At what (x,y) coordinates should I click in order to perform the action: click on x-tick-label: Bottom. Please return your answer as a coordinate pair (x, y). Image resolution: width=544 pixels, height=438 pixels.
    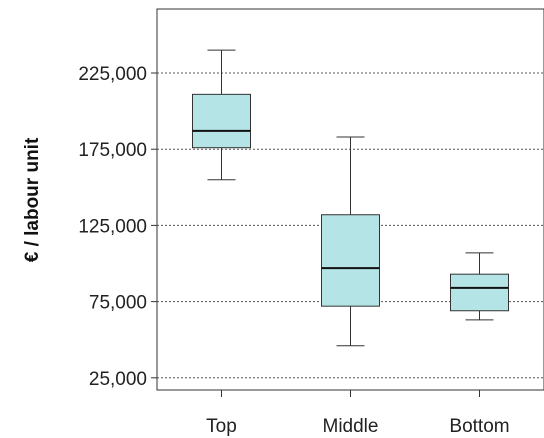
    Looking at the image, I should click on (479, 426).